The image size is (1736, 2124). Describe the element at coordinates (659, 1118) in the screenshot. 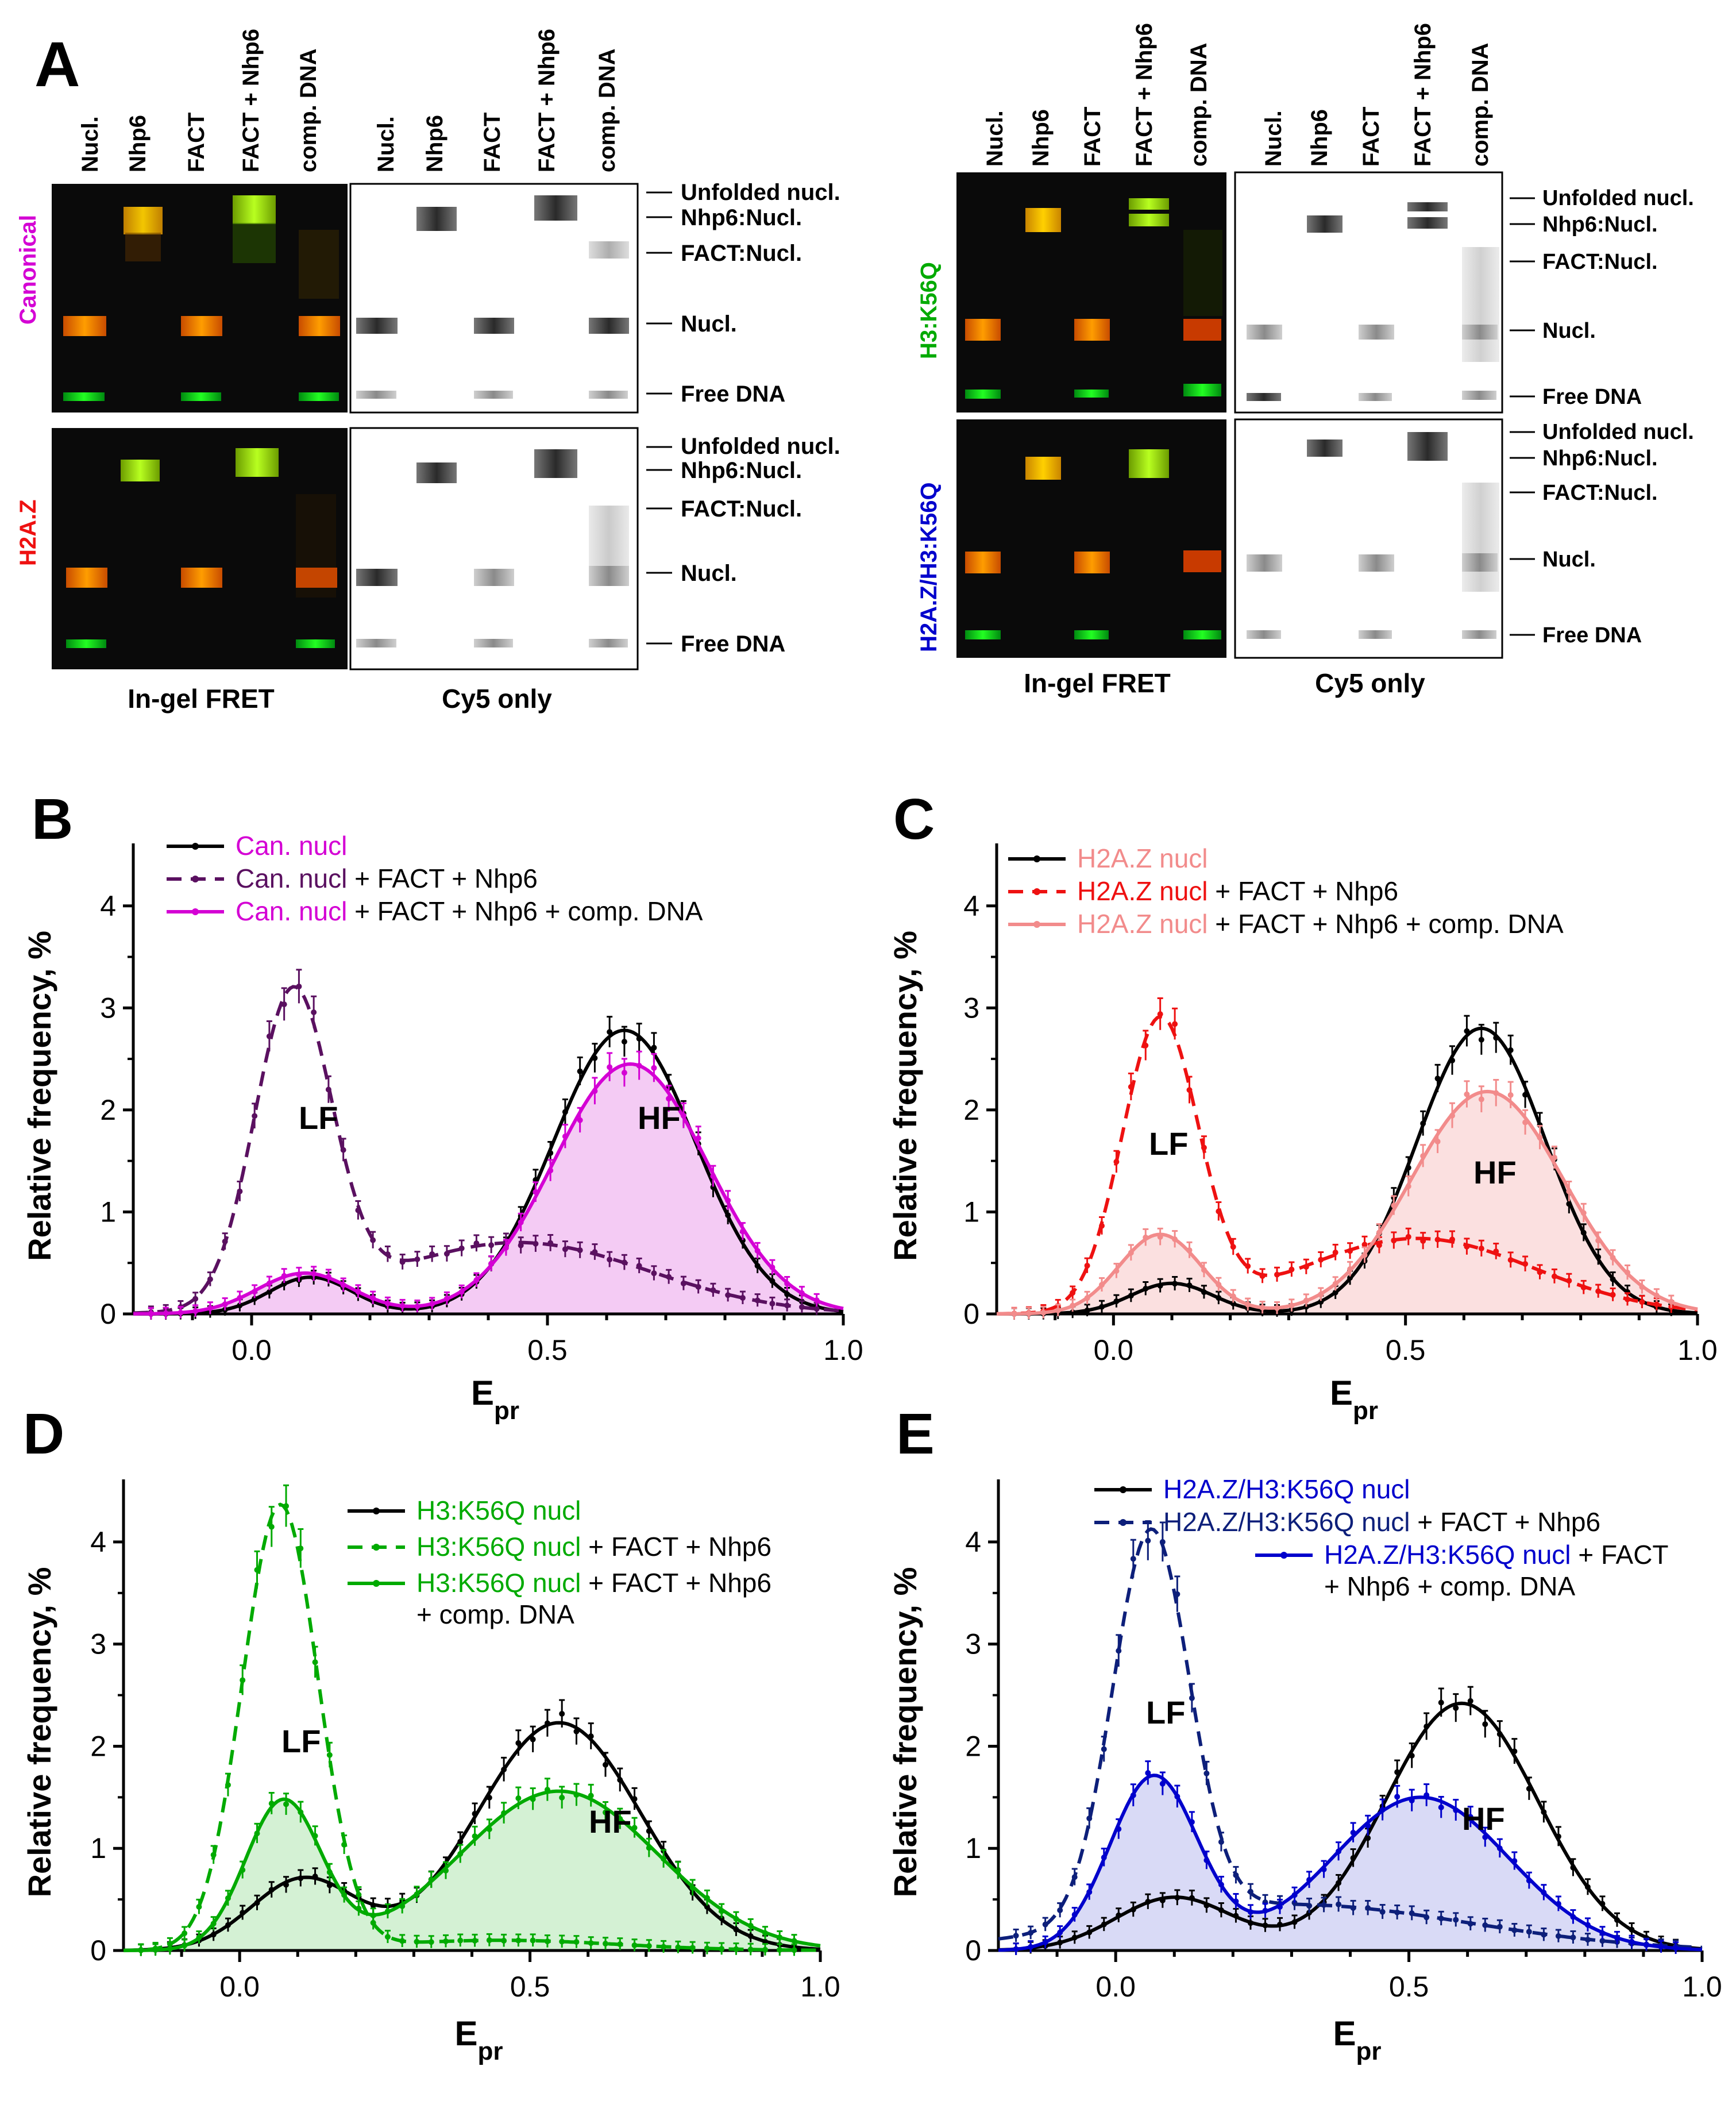

I see `annotation-hf: HF` at that location.